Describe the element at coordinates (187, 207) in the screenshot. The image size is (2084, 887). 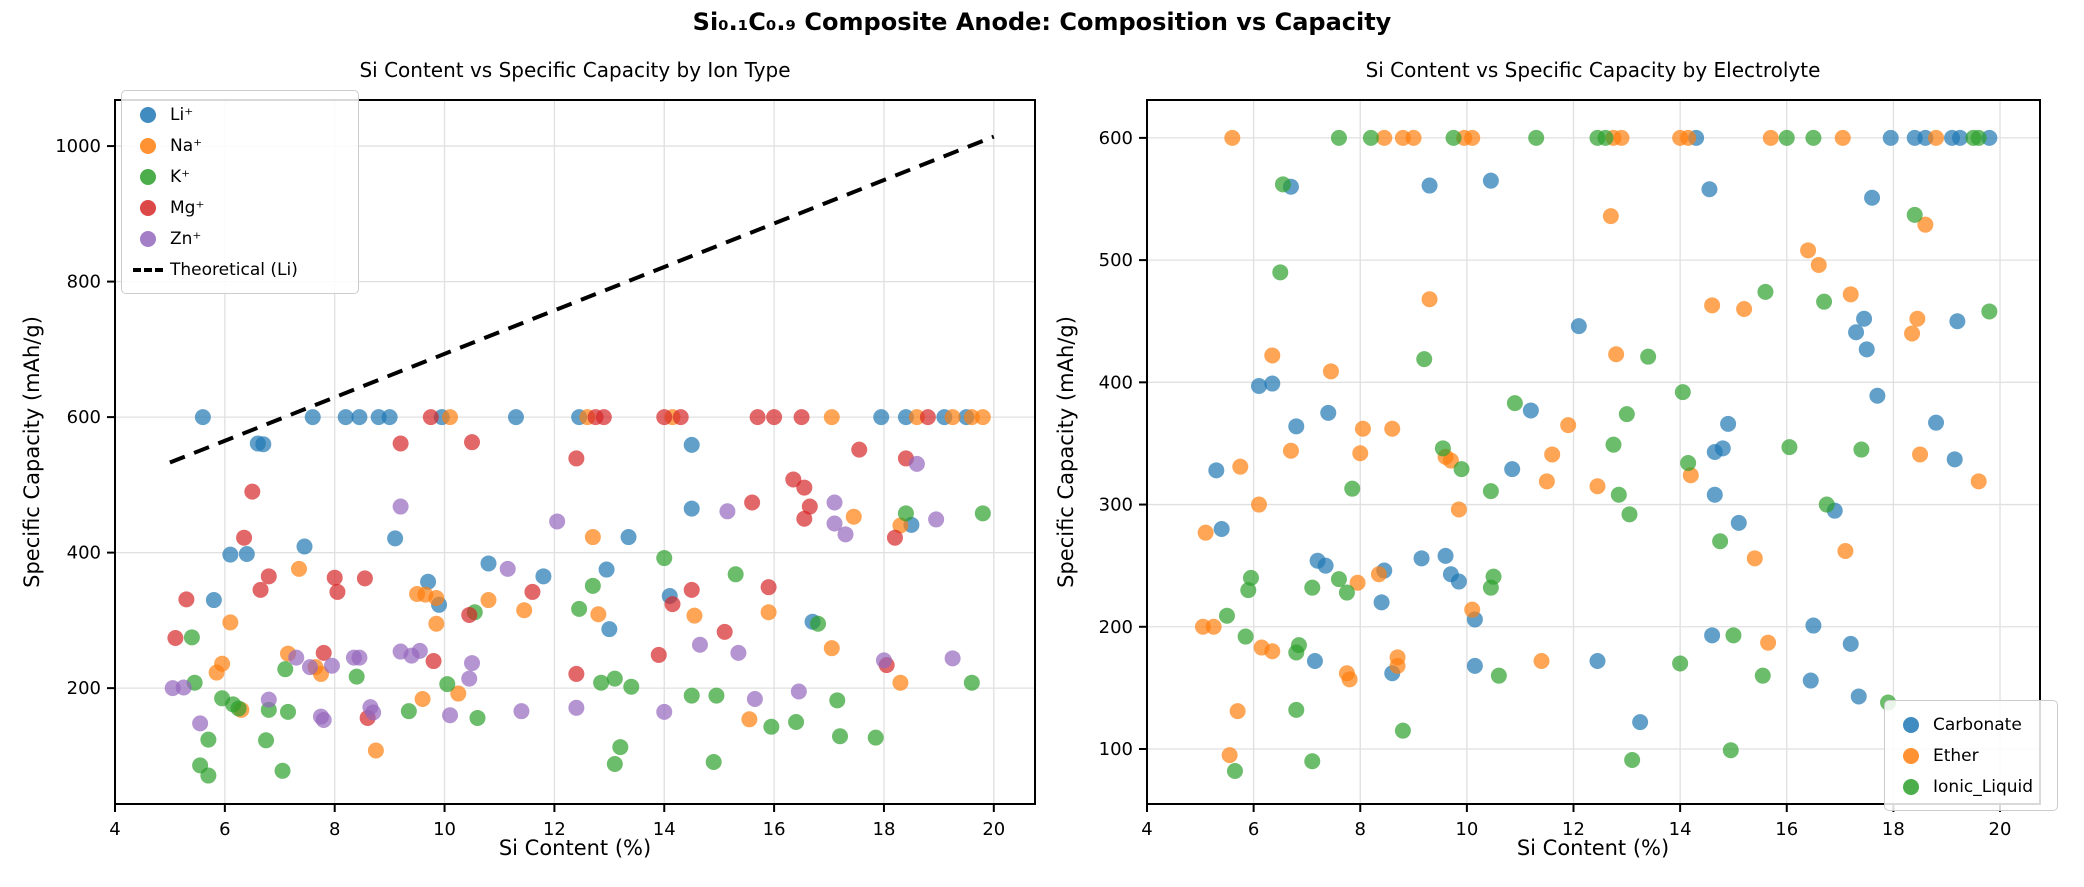
I see `legend-label: Mg⁺` at that location.